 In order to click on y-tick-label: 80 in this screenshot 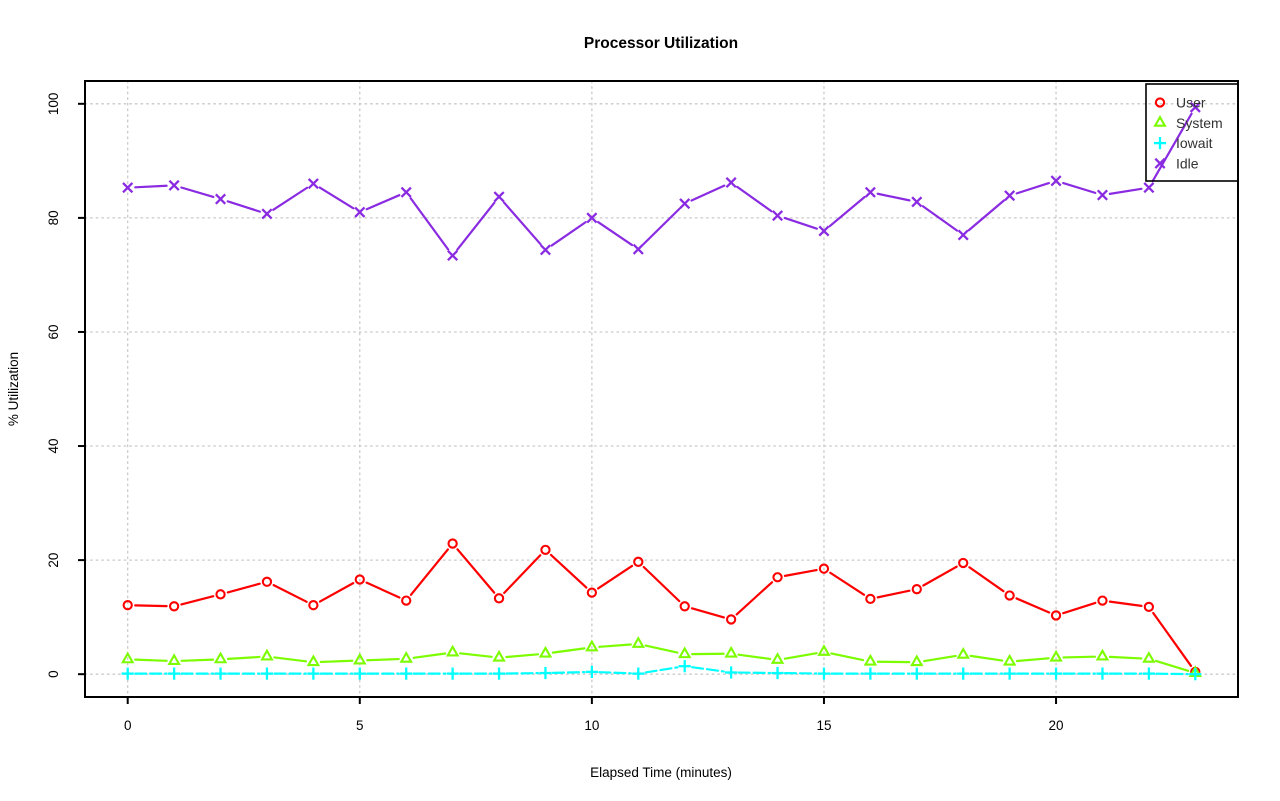, I will do `click(53, 217)`.